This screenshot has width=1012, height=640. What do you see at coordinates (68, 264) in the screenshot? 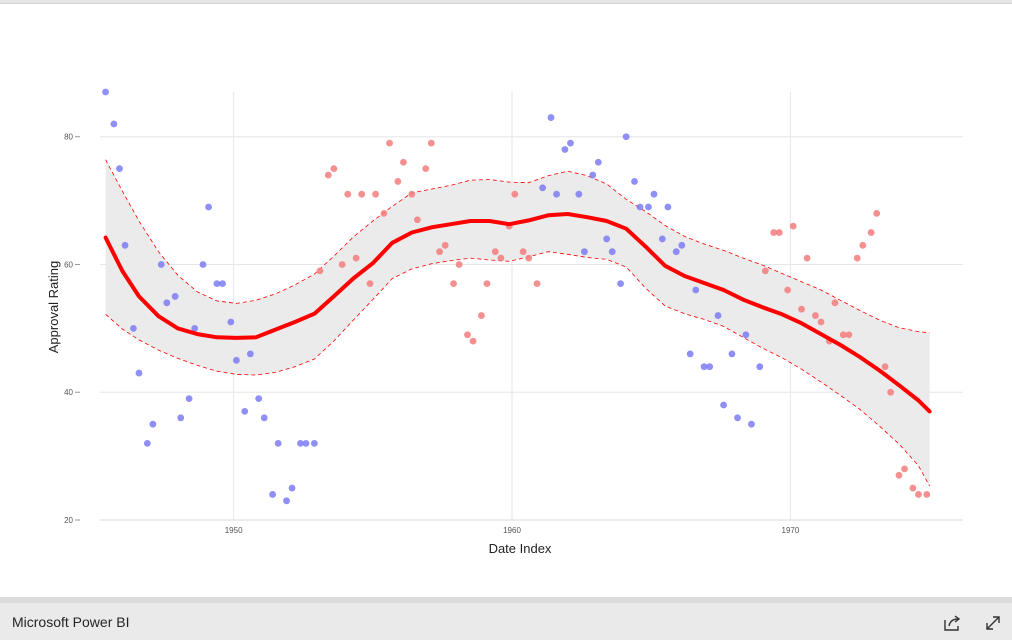
I see `y-tick-label: 60` at bounding box center [68, 264].